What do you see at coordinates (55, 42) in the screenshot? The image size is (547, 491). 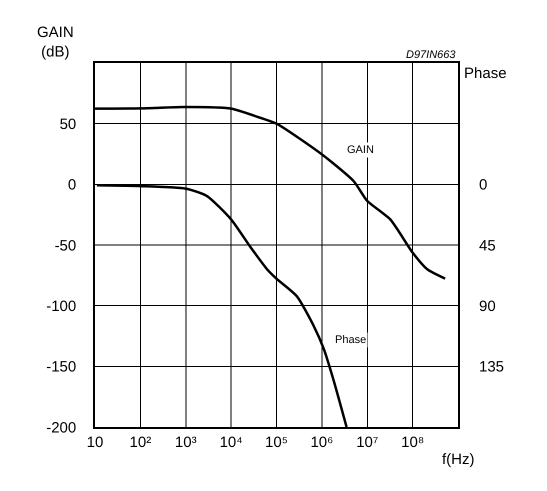 I see `y-axis-title: GAIN (dB)` at bounding box center [55, 42].